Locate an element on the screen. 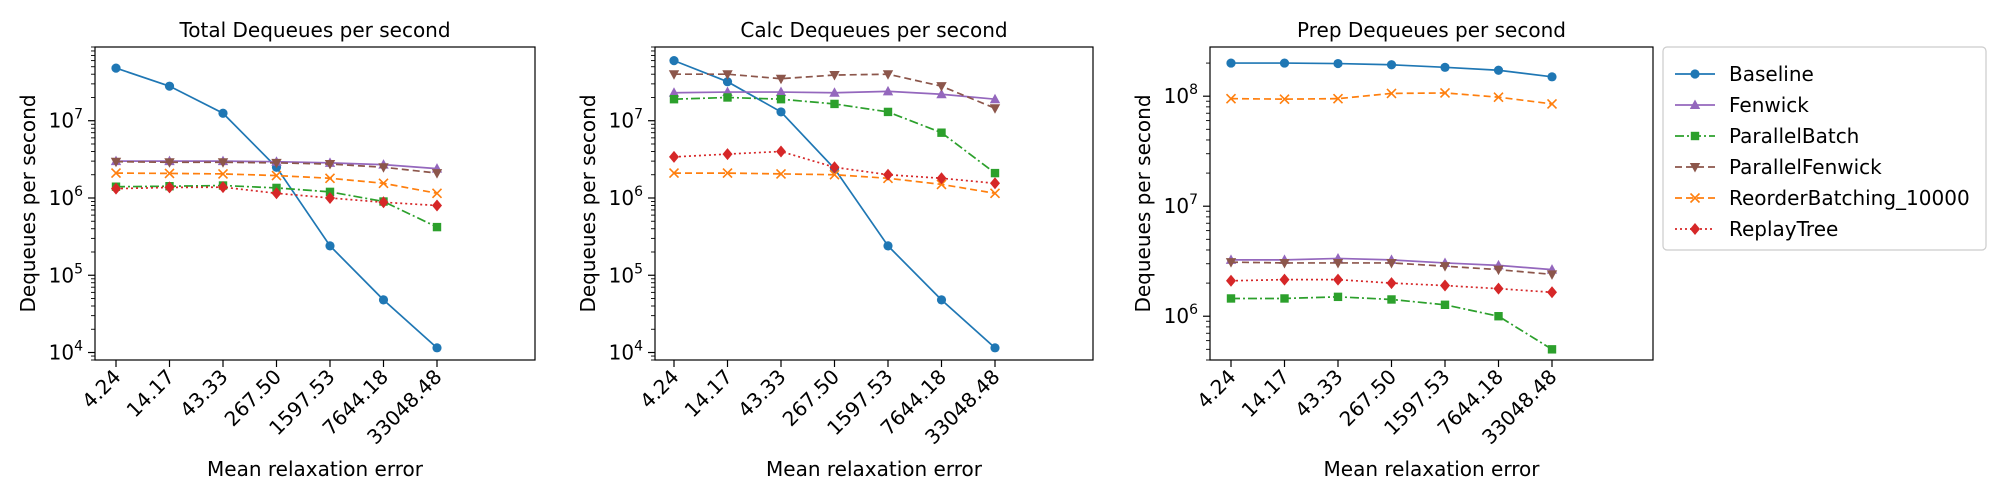  x-tick-label: 4.24 is located at coordinates (101, 389).